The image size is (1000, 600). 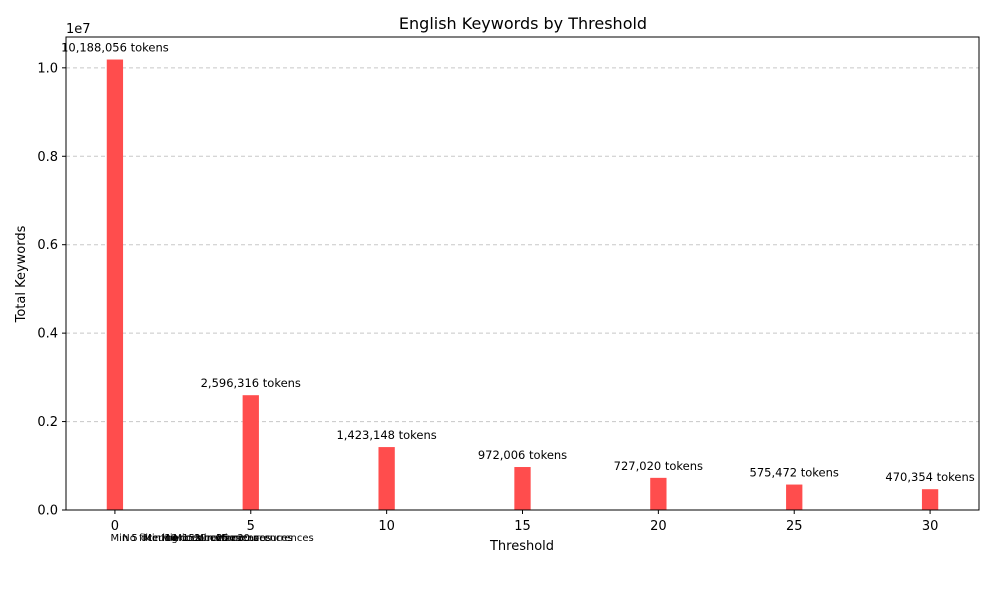 What do you see at coordinates (523, 23) in the screenshot?
I see `chart-title: English Keywords by Threshold` at bounding box center [523, 23].